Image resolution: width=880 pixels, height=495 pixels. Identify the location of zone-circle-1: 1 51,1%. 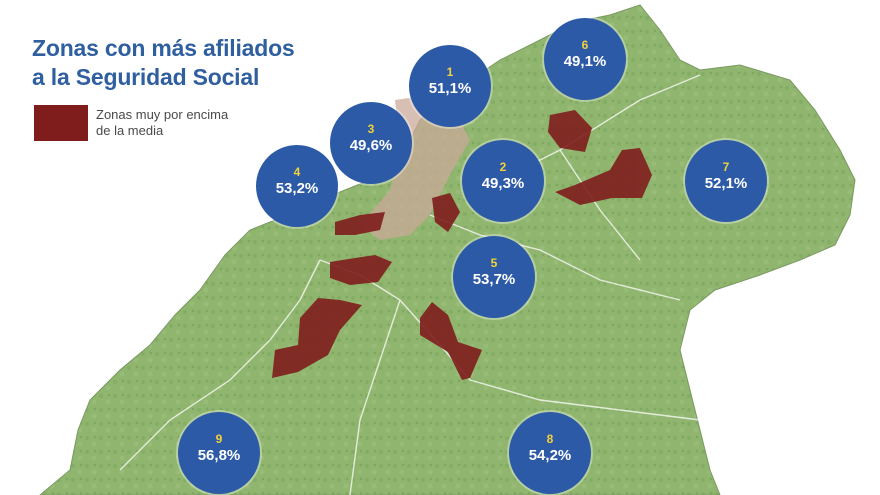
(450, 86).